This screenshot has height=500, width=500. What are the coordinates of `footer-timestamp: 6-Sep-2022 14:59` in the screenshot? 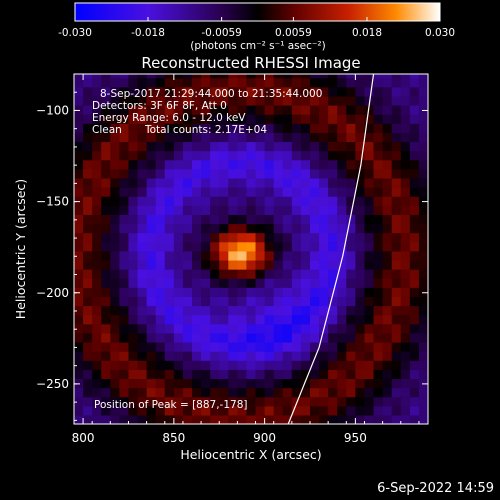 It's located at (435, 488).